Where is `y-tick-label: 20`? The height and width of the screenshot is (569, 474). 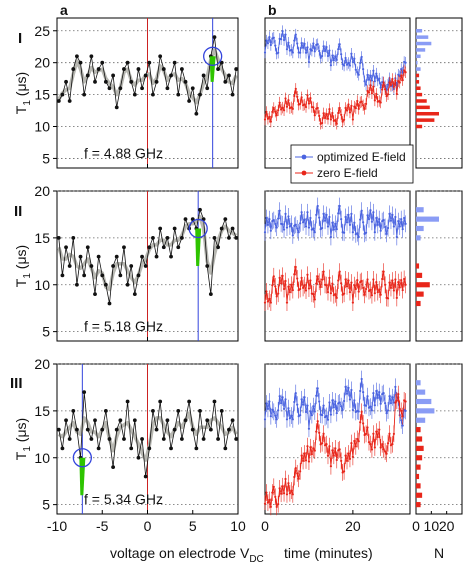 y-tick-label: 20 is located at coordinates (42, 364).